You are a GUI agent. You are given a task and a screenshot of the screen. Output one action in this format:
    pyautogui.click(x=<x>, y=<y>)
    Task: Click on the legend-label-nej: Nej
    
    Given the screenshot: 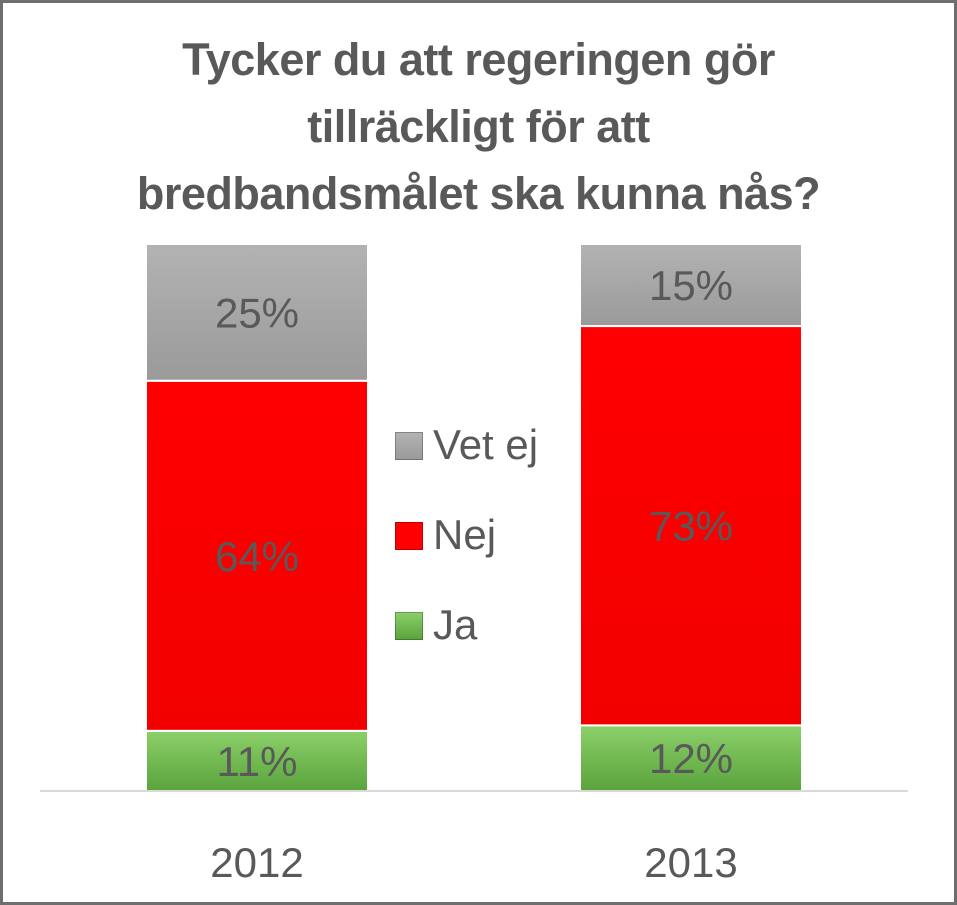 What is the action you would take?
    pyautogui.click(x=465, y=534)
    